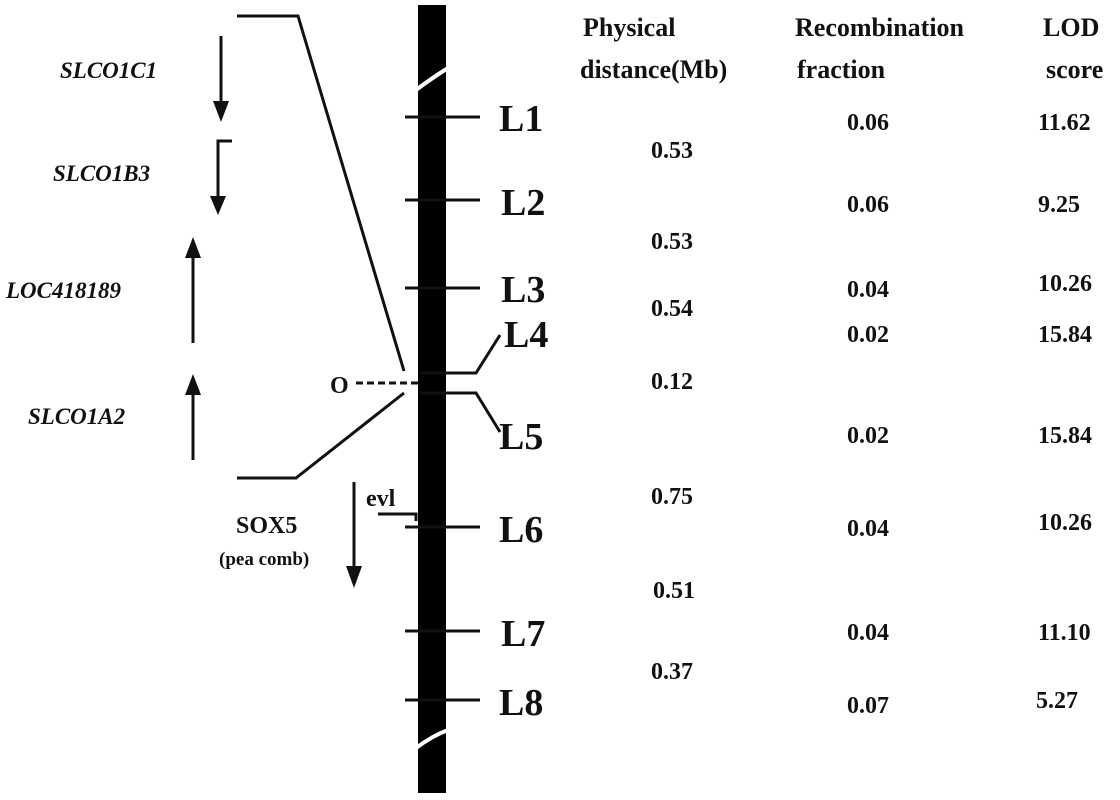 The width and height of the screenshot is (1120, 800). What do you see at coordinates (672, 497) in the screenshot?
I see `distance-value: 0.75` at bounding box center [672, 497].